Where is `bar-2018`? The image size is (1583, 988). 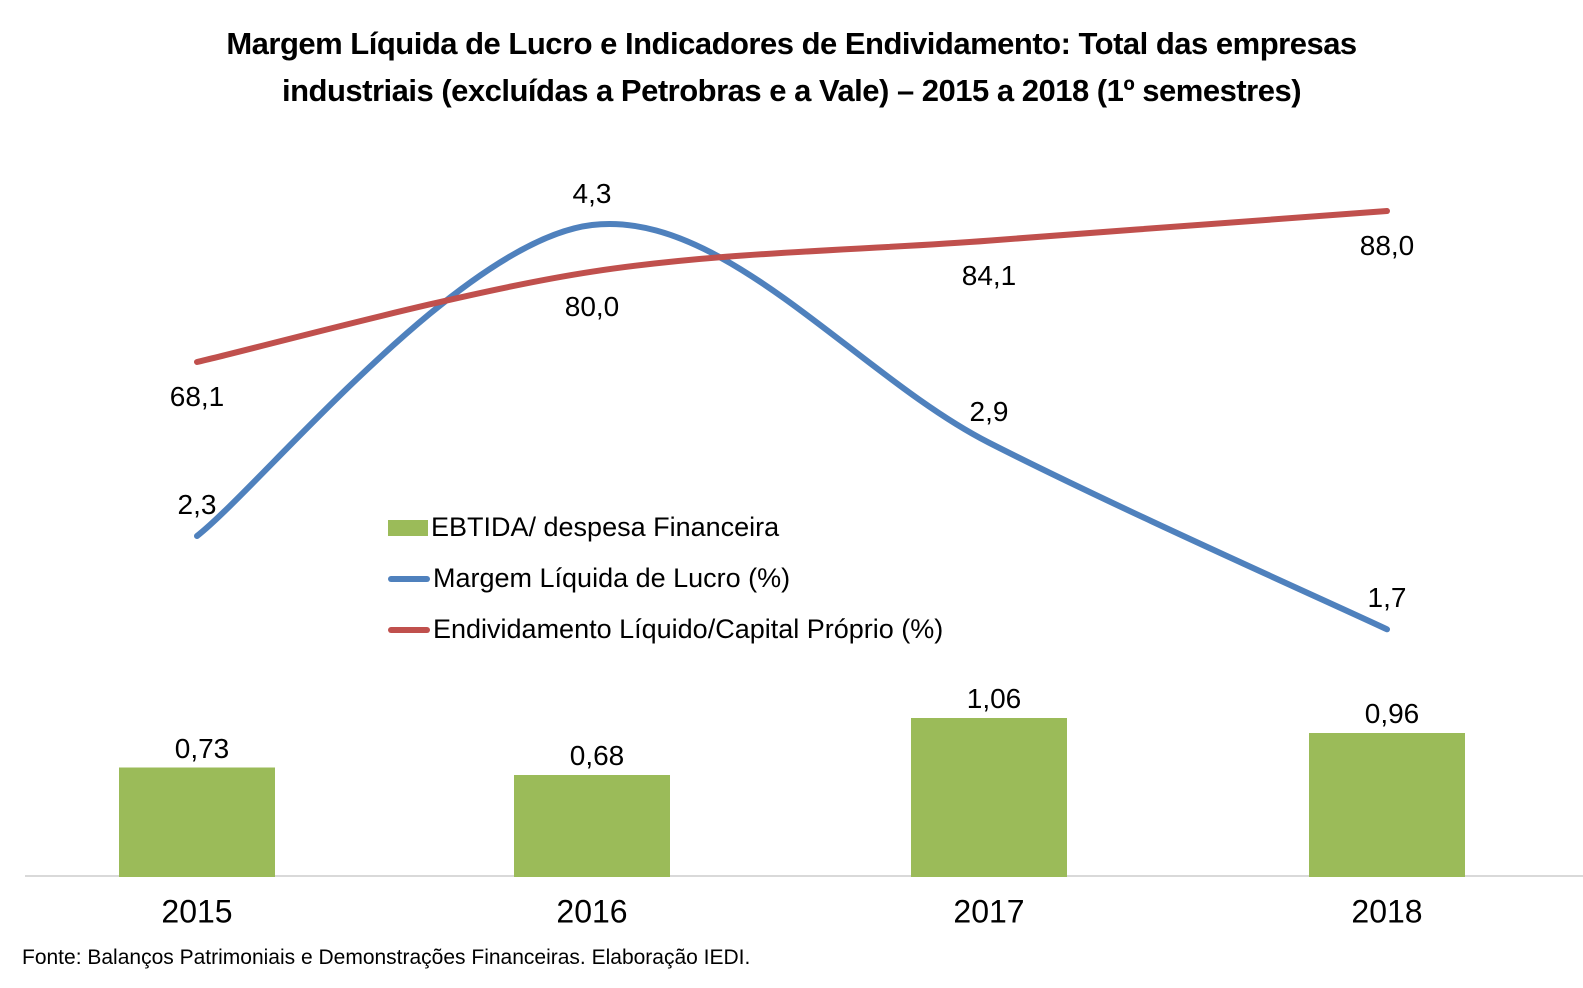 bar-2018 is located at coordinates (1387, 805).